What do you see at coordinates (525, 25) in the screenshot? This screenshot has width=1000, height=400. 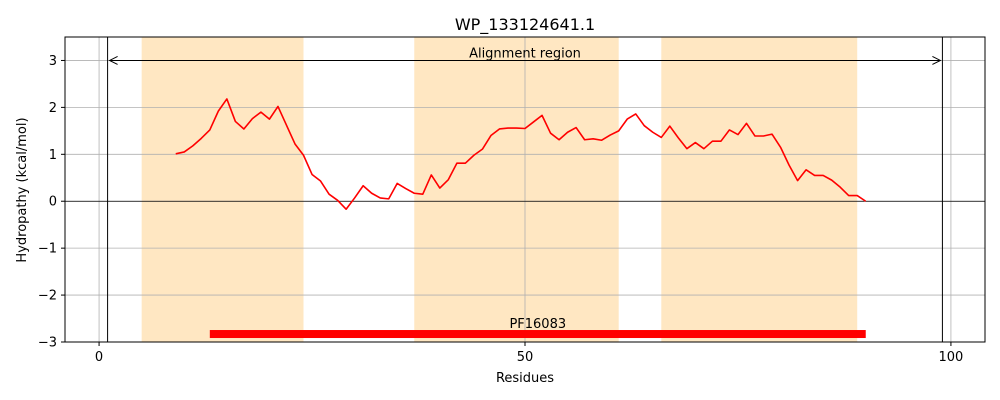 I see `chart-title: WP_133124641.1` at bounding box center [525, 25].